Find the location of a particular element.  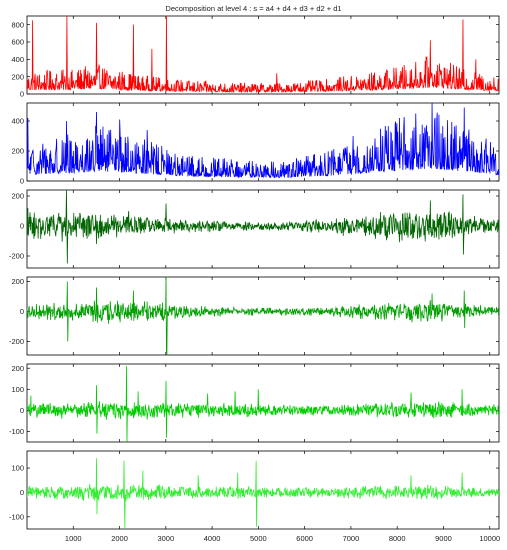

subplot-1: 0 200 400 600 800 is located at coordinates (255, 57).